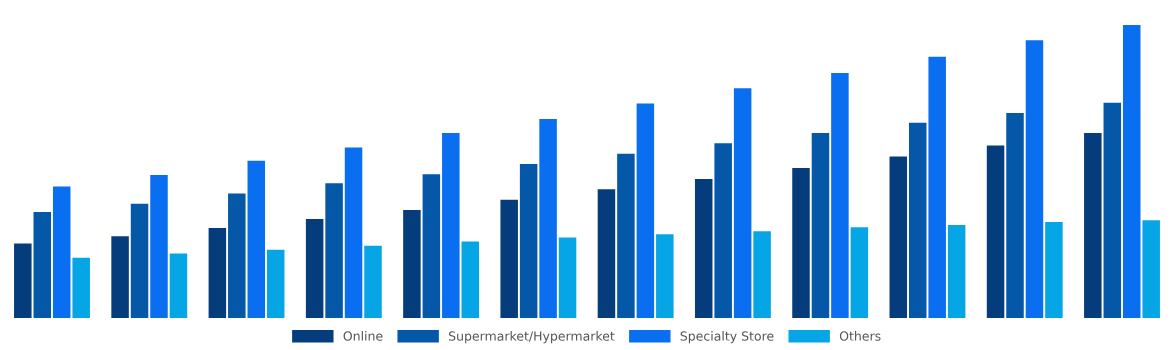 This screenshot has height=350, width=1174. What do you see at coordinates (531, 337) in the screenshot?
I see `legend-label: Supermarket/Hypermarket` at bounding box center [531, 337].